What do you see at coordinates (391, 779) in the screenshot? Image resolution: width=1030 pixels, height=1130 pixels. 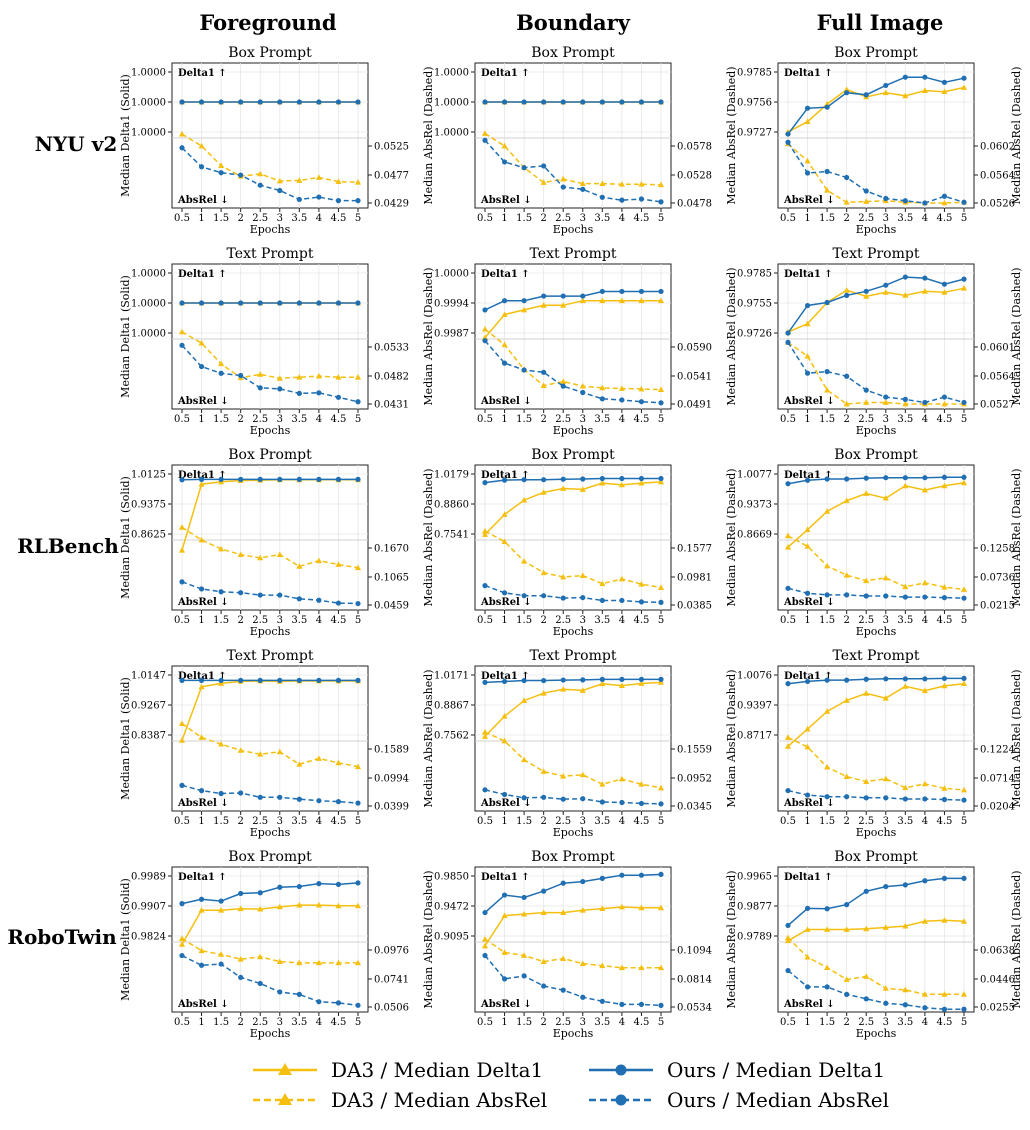 I see `y-tick-label-right: 0.0994` at bounding box center [391, 779].